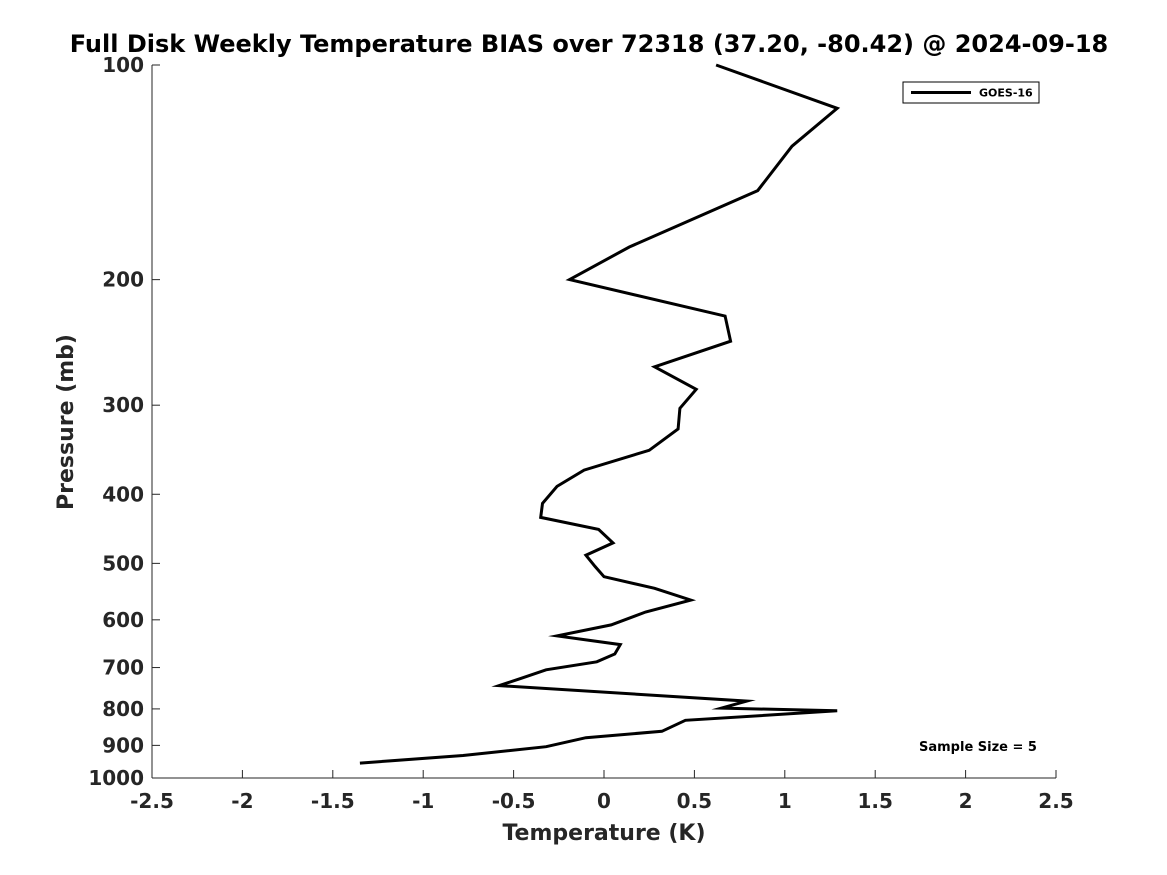 The image size is (1167, 875). I want to click on y-tick-label: 100, so click(123, 65).